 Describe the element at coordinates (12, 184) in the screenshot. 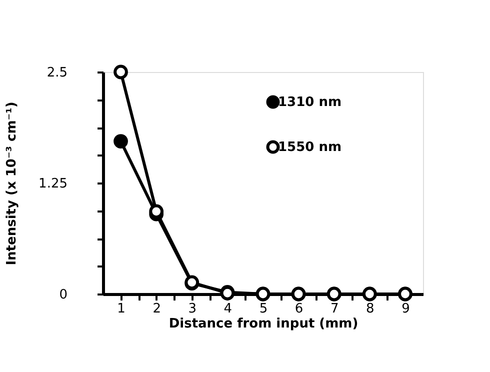

I see `y-axis-title: Intensity (x 10⁻³ cm⁻¹)` at that location.